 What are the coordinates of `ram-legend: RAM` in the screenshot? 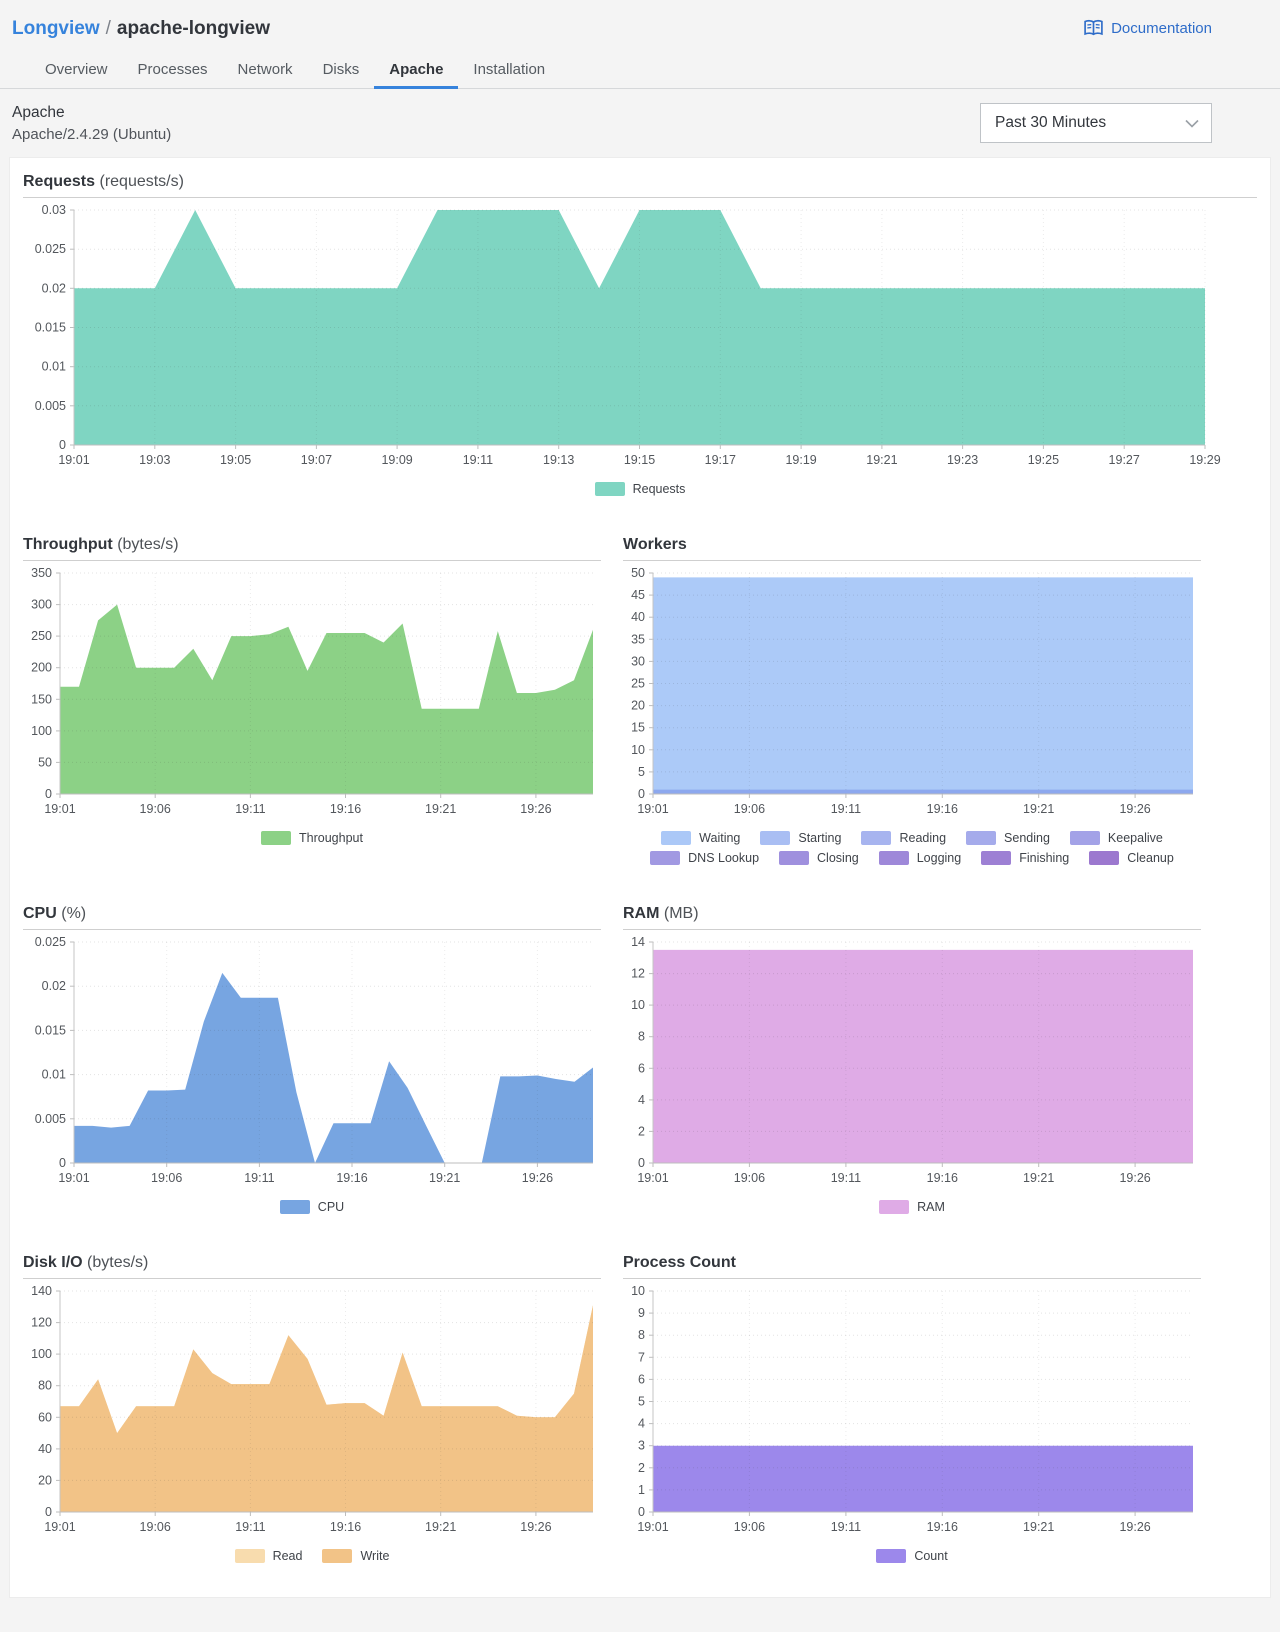 It's located at (912, 1206).